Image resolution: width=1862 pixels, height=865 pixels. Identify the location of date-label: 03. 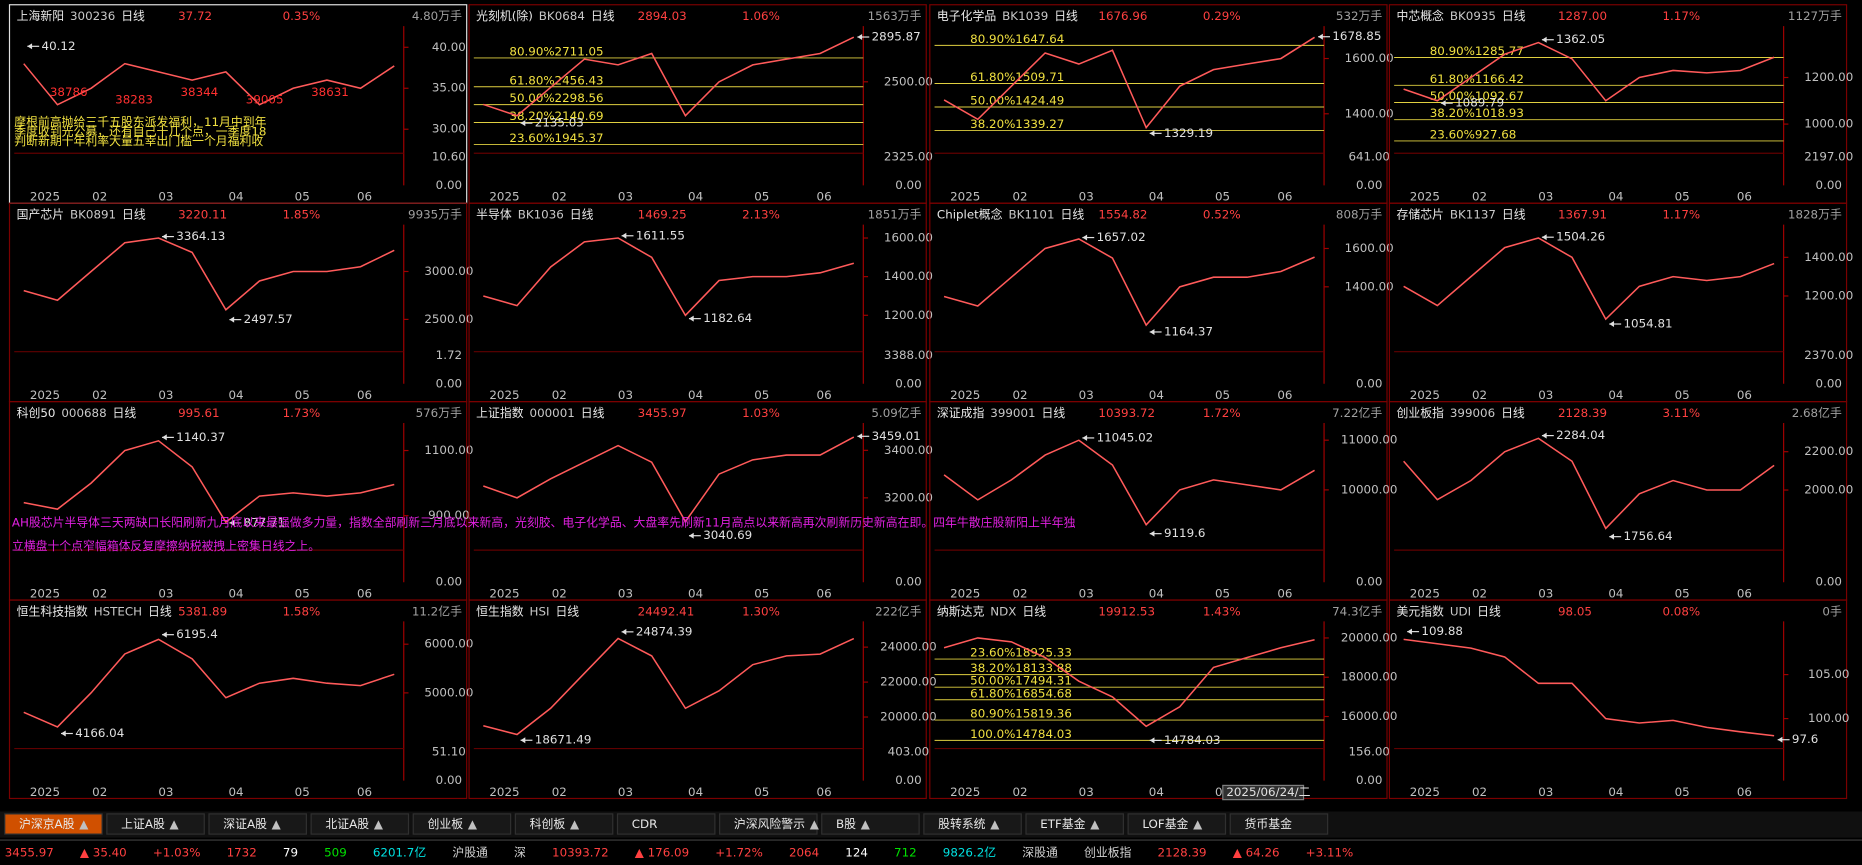
(1545, 197).